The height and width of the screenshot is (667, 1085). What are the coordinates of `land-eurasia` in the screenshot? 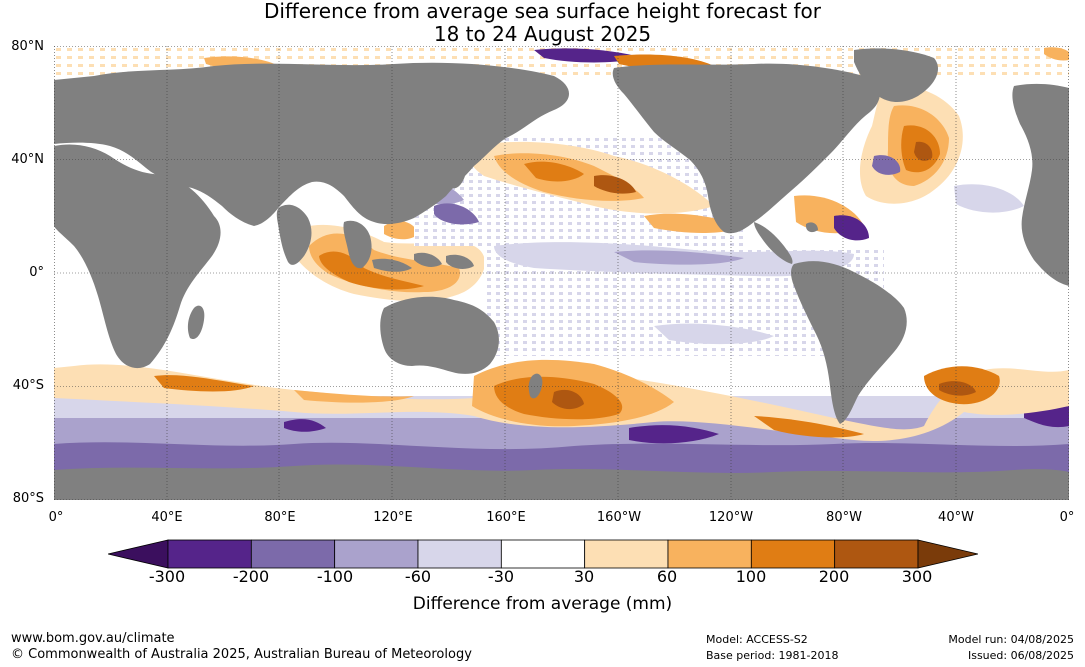 It's located at (311, 144).